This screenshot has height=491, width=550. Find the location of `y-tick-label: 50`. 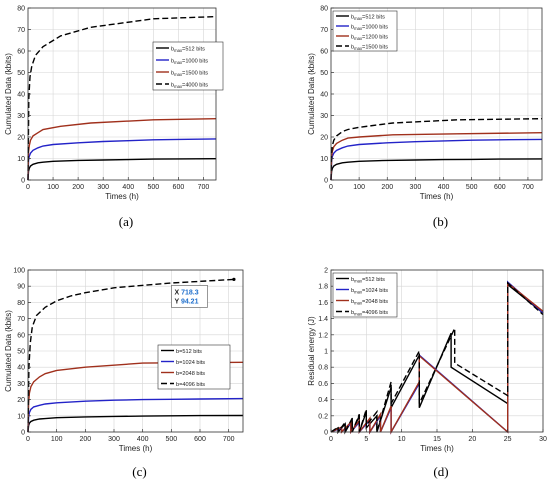

y-tick-label: 50 is located at coordinates (324, 73).